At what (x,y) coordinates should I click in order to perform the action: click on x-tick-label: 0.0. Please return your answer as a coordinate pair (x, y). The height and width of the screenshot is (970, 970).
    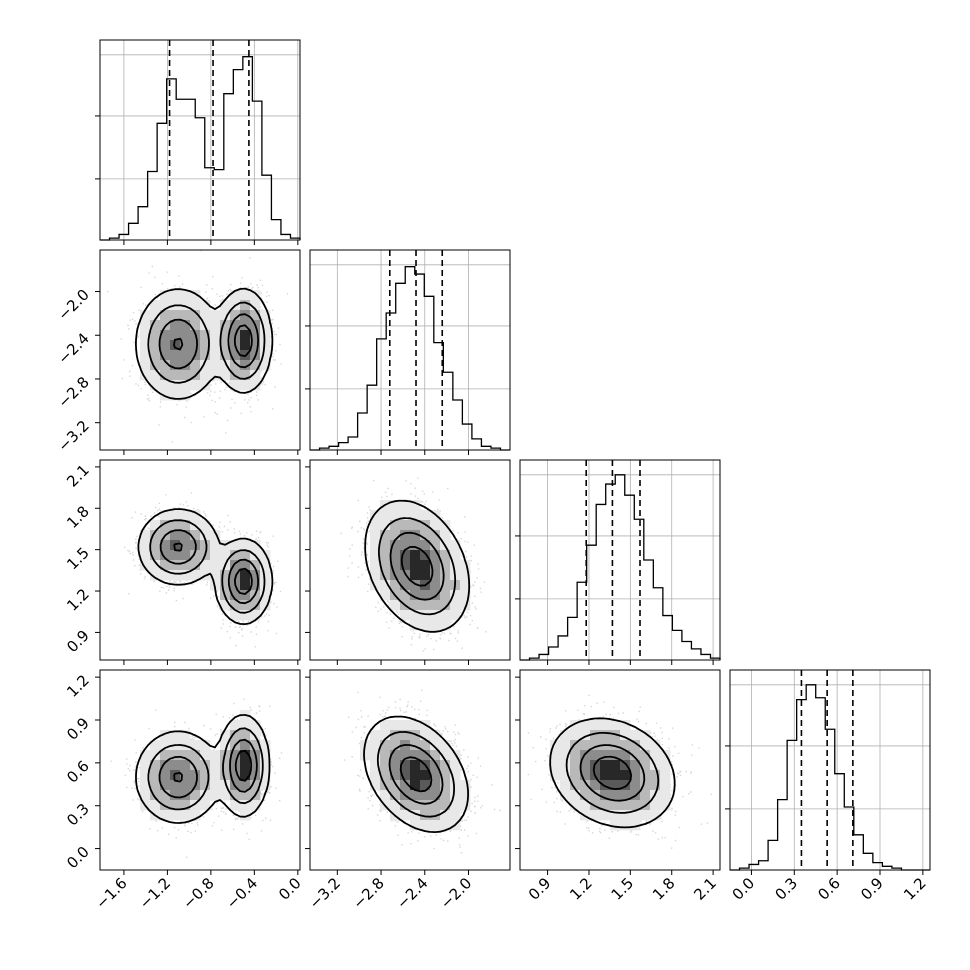
    Looking at the image, I should click on (744, 889).